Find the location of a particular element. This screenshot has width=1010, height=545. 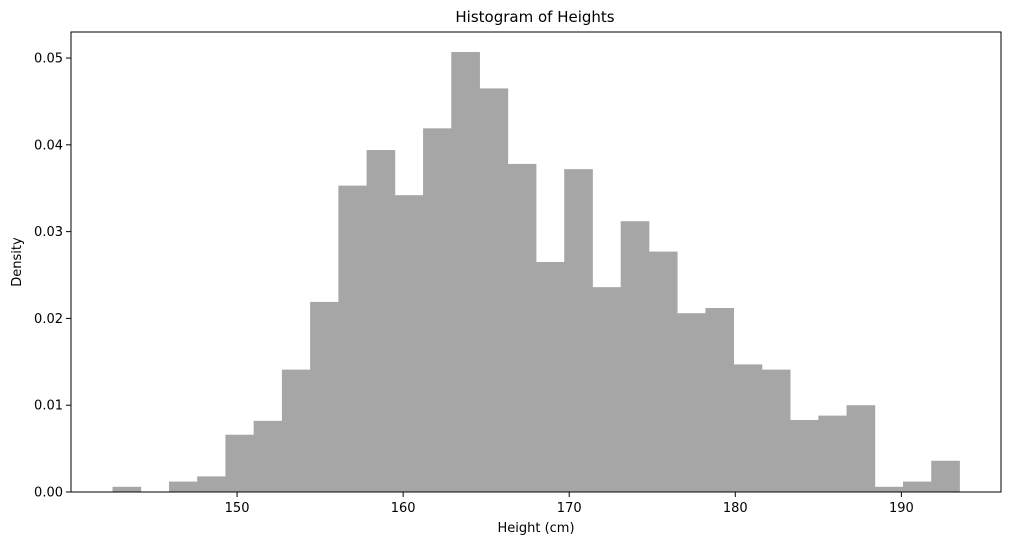

y-tick-label: 0.04 is located at coordinates (48, 145).